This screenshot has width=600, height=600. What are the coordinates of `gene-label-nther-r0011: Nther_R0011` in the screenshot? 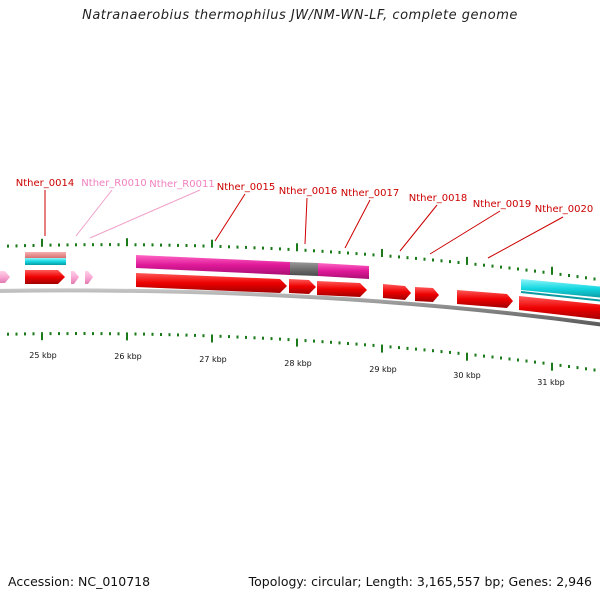 It's located at (181, 184).